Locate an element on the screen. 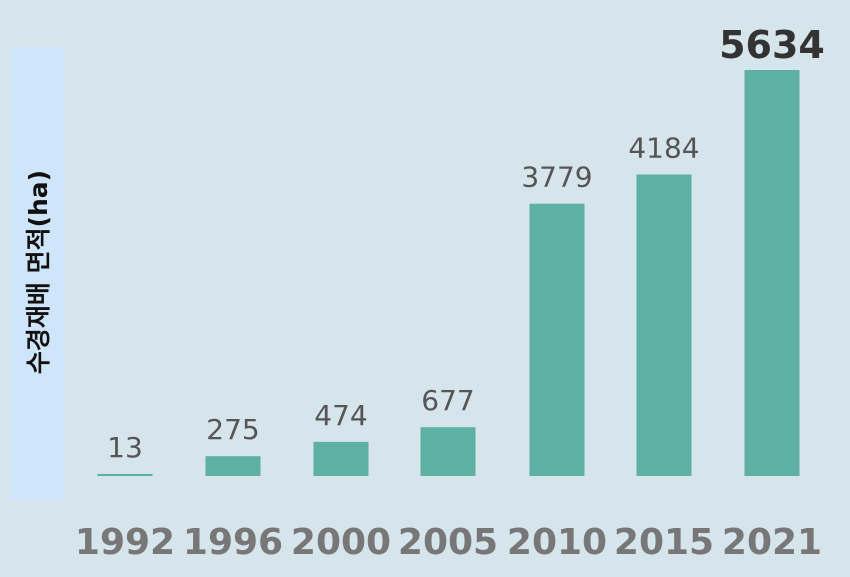 The width and height of the screenshot is (850, 577). data-label-2000: 474 is located at coordinates (340, 415).